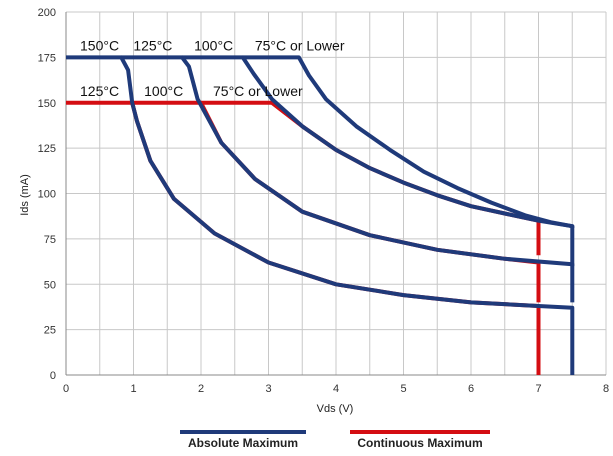  What do you see at coordinates (471, 389) in the screenshot?
I see `x-tick-label: 6` at bounding box center [471, 389].